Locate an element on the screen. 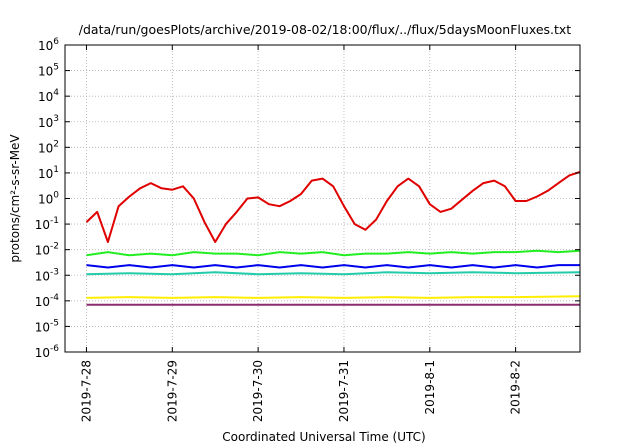  y-tick-label: 10⁵ is located at coordinates (48, 71).